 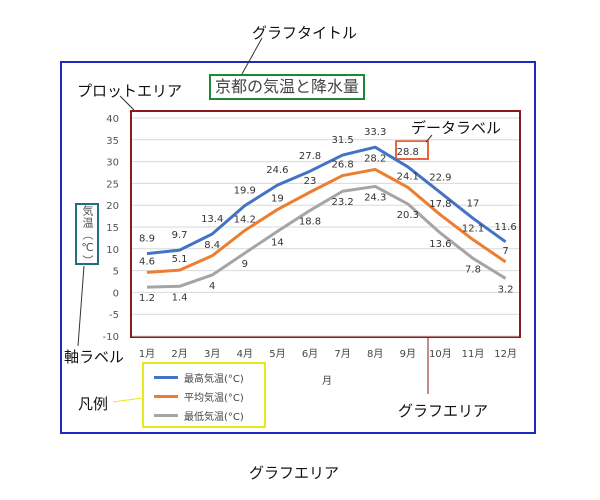 I want to click on y-tick-label: 20, so click(x=112, y=206).